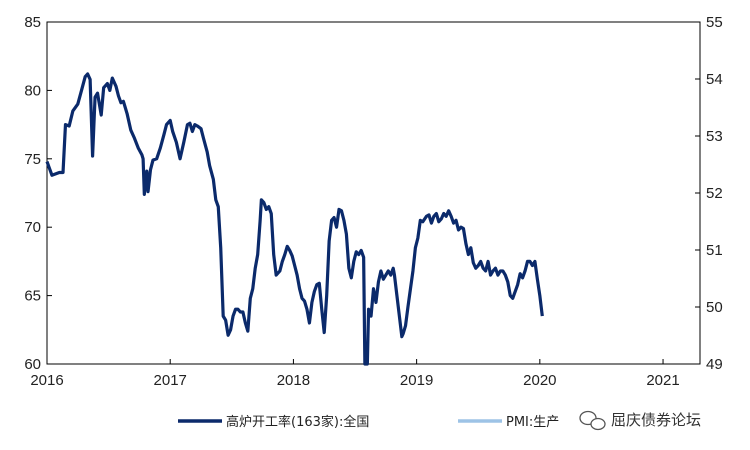 The height and width of the screenshot is (450, 750). Describe the element at coordinates (592, 420) in the screenshot. I see `wechat-logo` at that location.